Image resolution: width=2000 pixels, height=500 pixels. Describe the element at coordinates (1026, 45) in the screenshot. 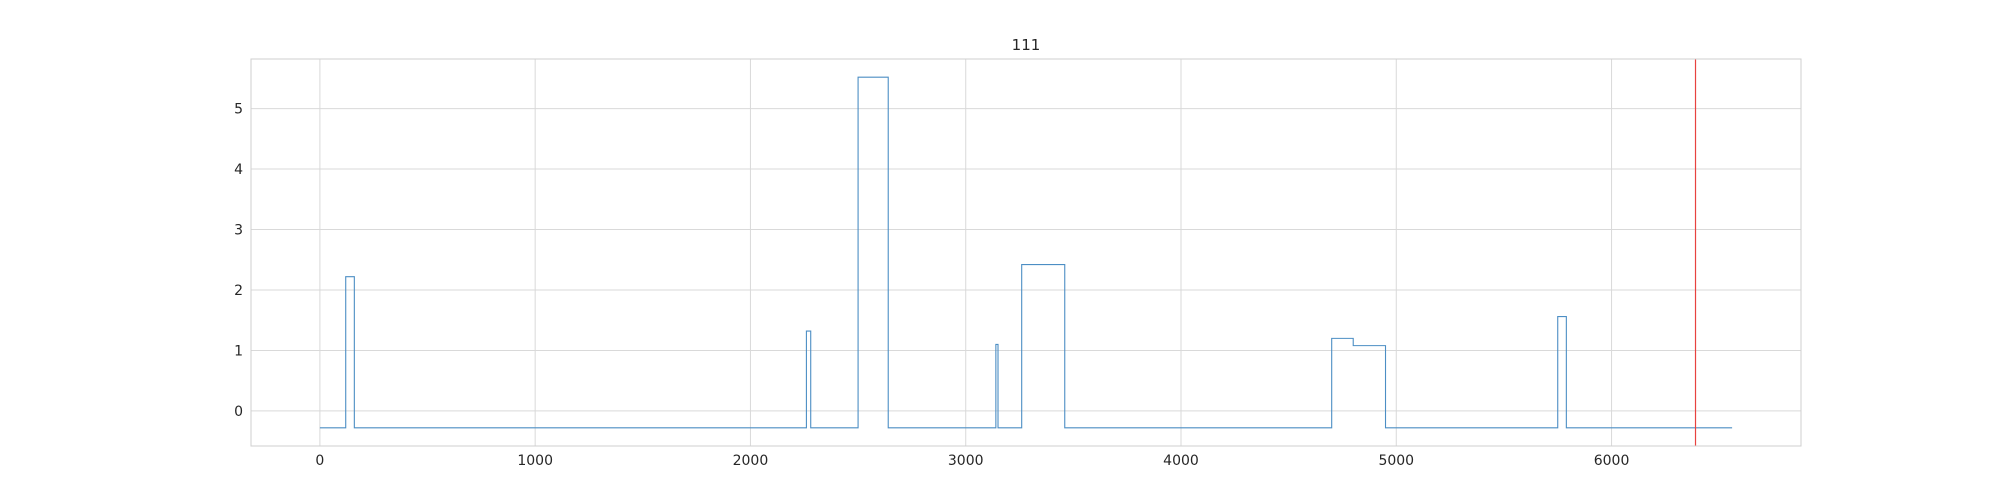

I see `chart-title: 111` at that location.